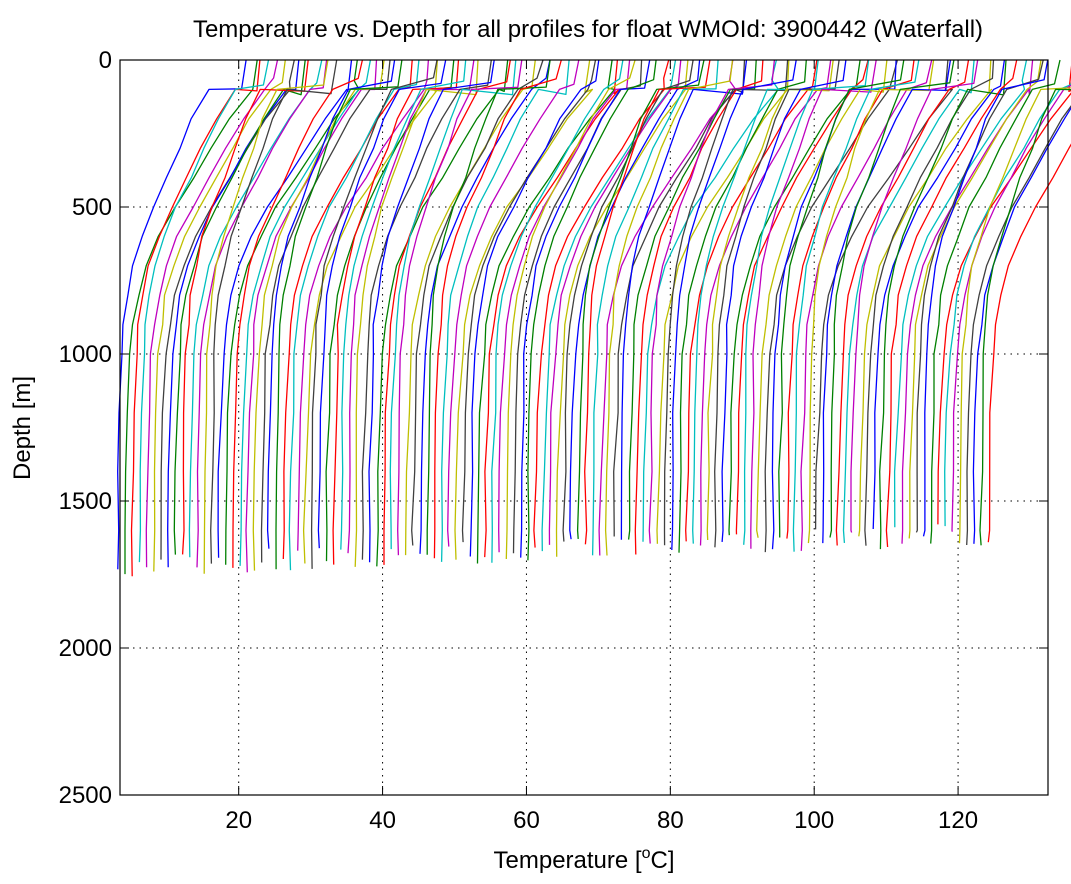 The width and height of the screenshot is (1071, 884). What do you see at coordinates (238, 820) in the screenshot?
I see `x-tick-label-0: 20` at bounding box center [238, 820].